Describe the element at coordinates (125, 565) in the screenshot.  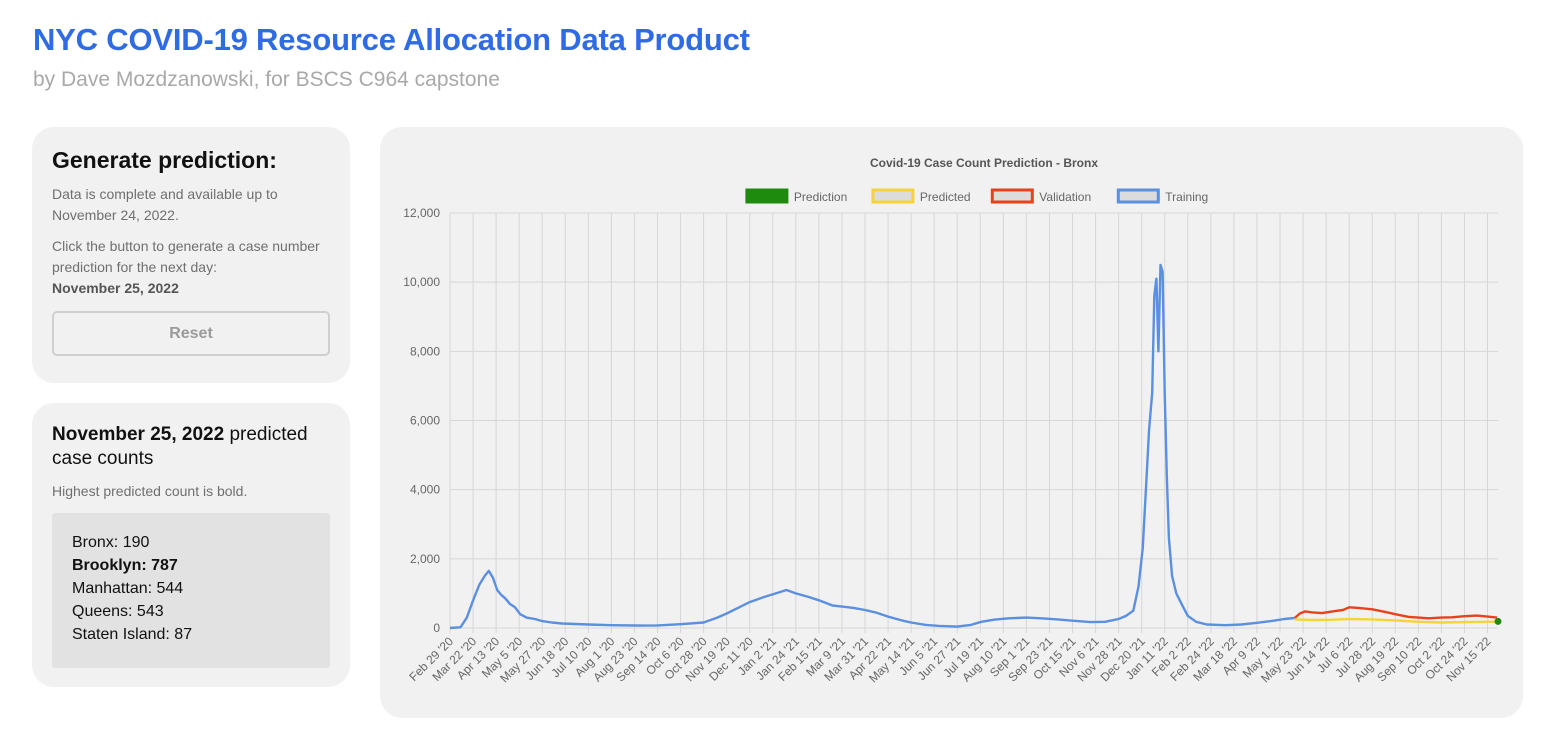
I see `borough-count-item: Brooklyn: 787` at that location.